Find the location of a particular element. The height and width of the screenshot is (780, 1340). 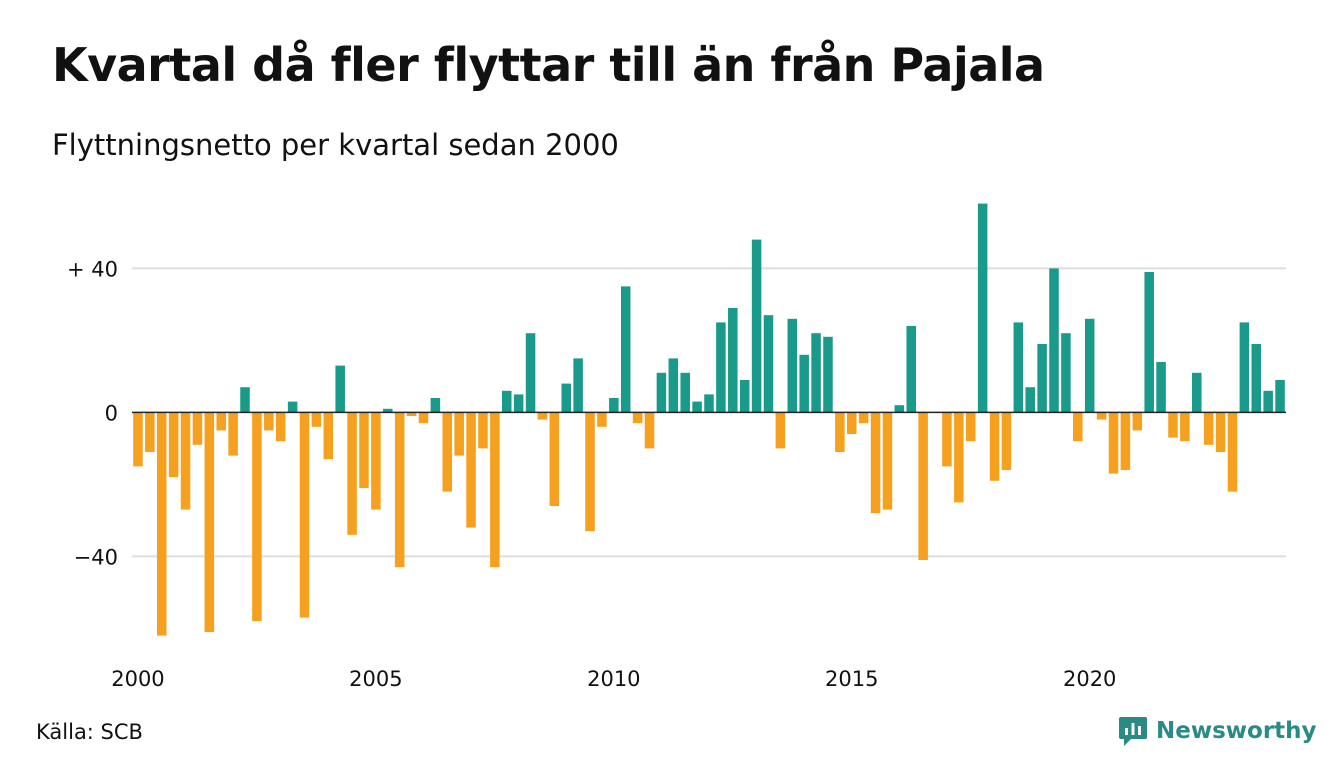

y-tick-label: 0 is located at coordinates (111, 413).